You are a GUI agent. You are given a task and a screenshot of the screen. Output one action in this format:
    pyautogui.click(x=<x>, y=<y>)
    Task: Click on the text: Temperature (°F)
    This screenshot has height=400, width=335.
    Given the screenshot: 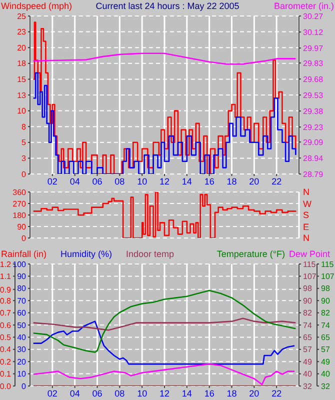 What is the action you would take?
    pyautogui.click(x=250, y=254)
    